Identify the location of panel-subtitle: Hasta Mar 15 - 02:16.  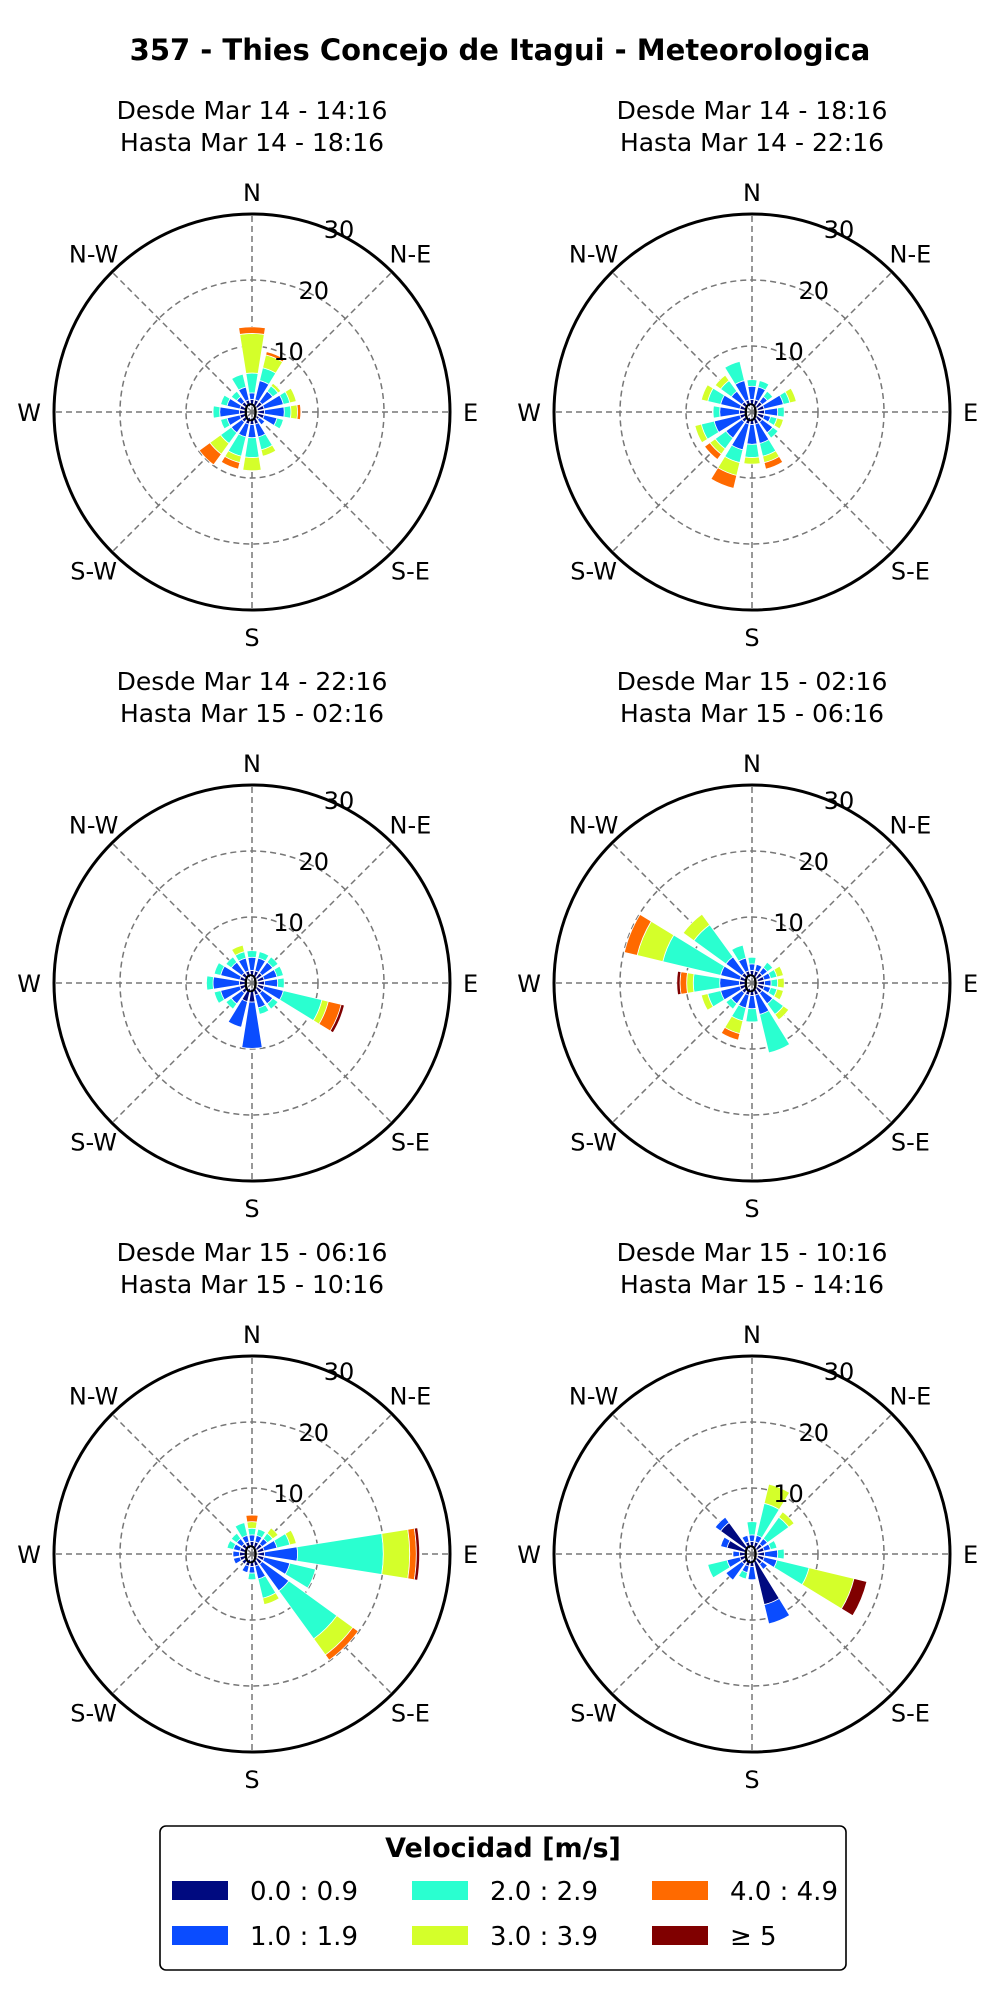
(252, 713).